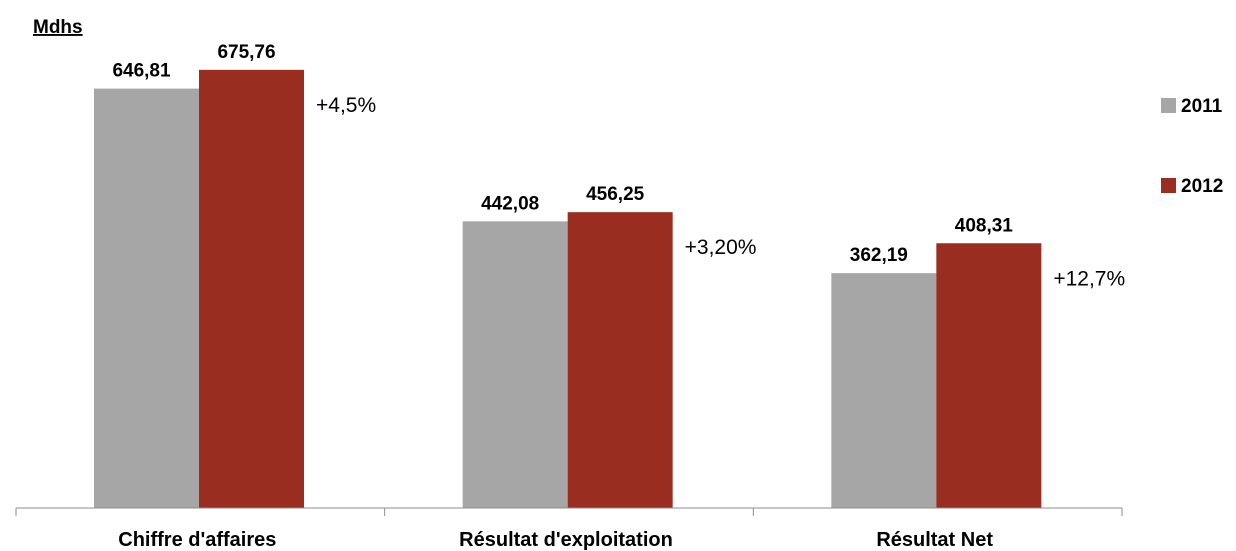 Image resolution: width=1236 pixels, height=551 pixels. What do you see at coordinates (1192, 146) in the screenshot?
I see `legend: 2011 2012` at bounding box center [1192, 146].